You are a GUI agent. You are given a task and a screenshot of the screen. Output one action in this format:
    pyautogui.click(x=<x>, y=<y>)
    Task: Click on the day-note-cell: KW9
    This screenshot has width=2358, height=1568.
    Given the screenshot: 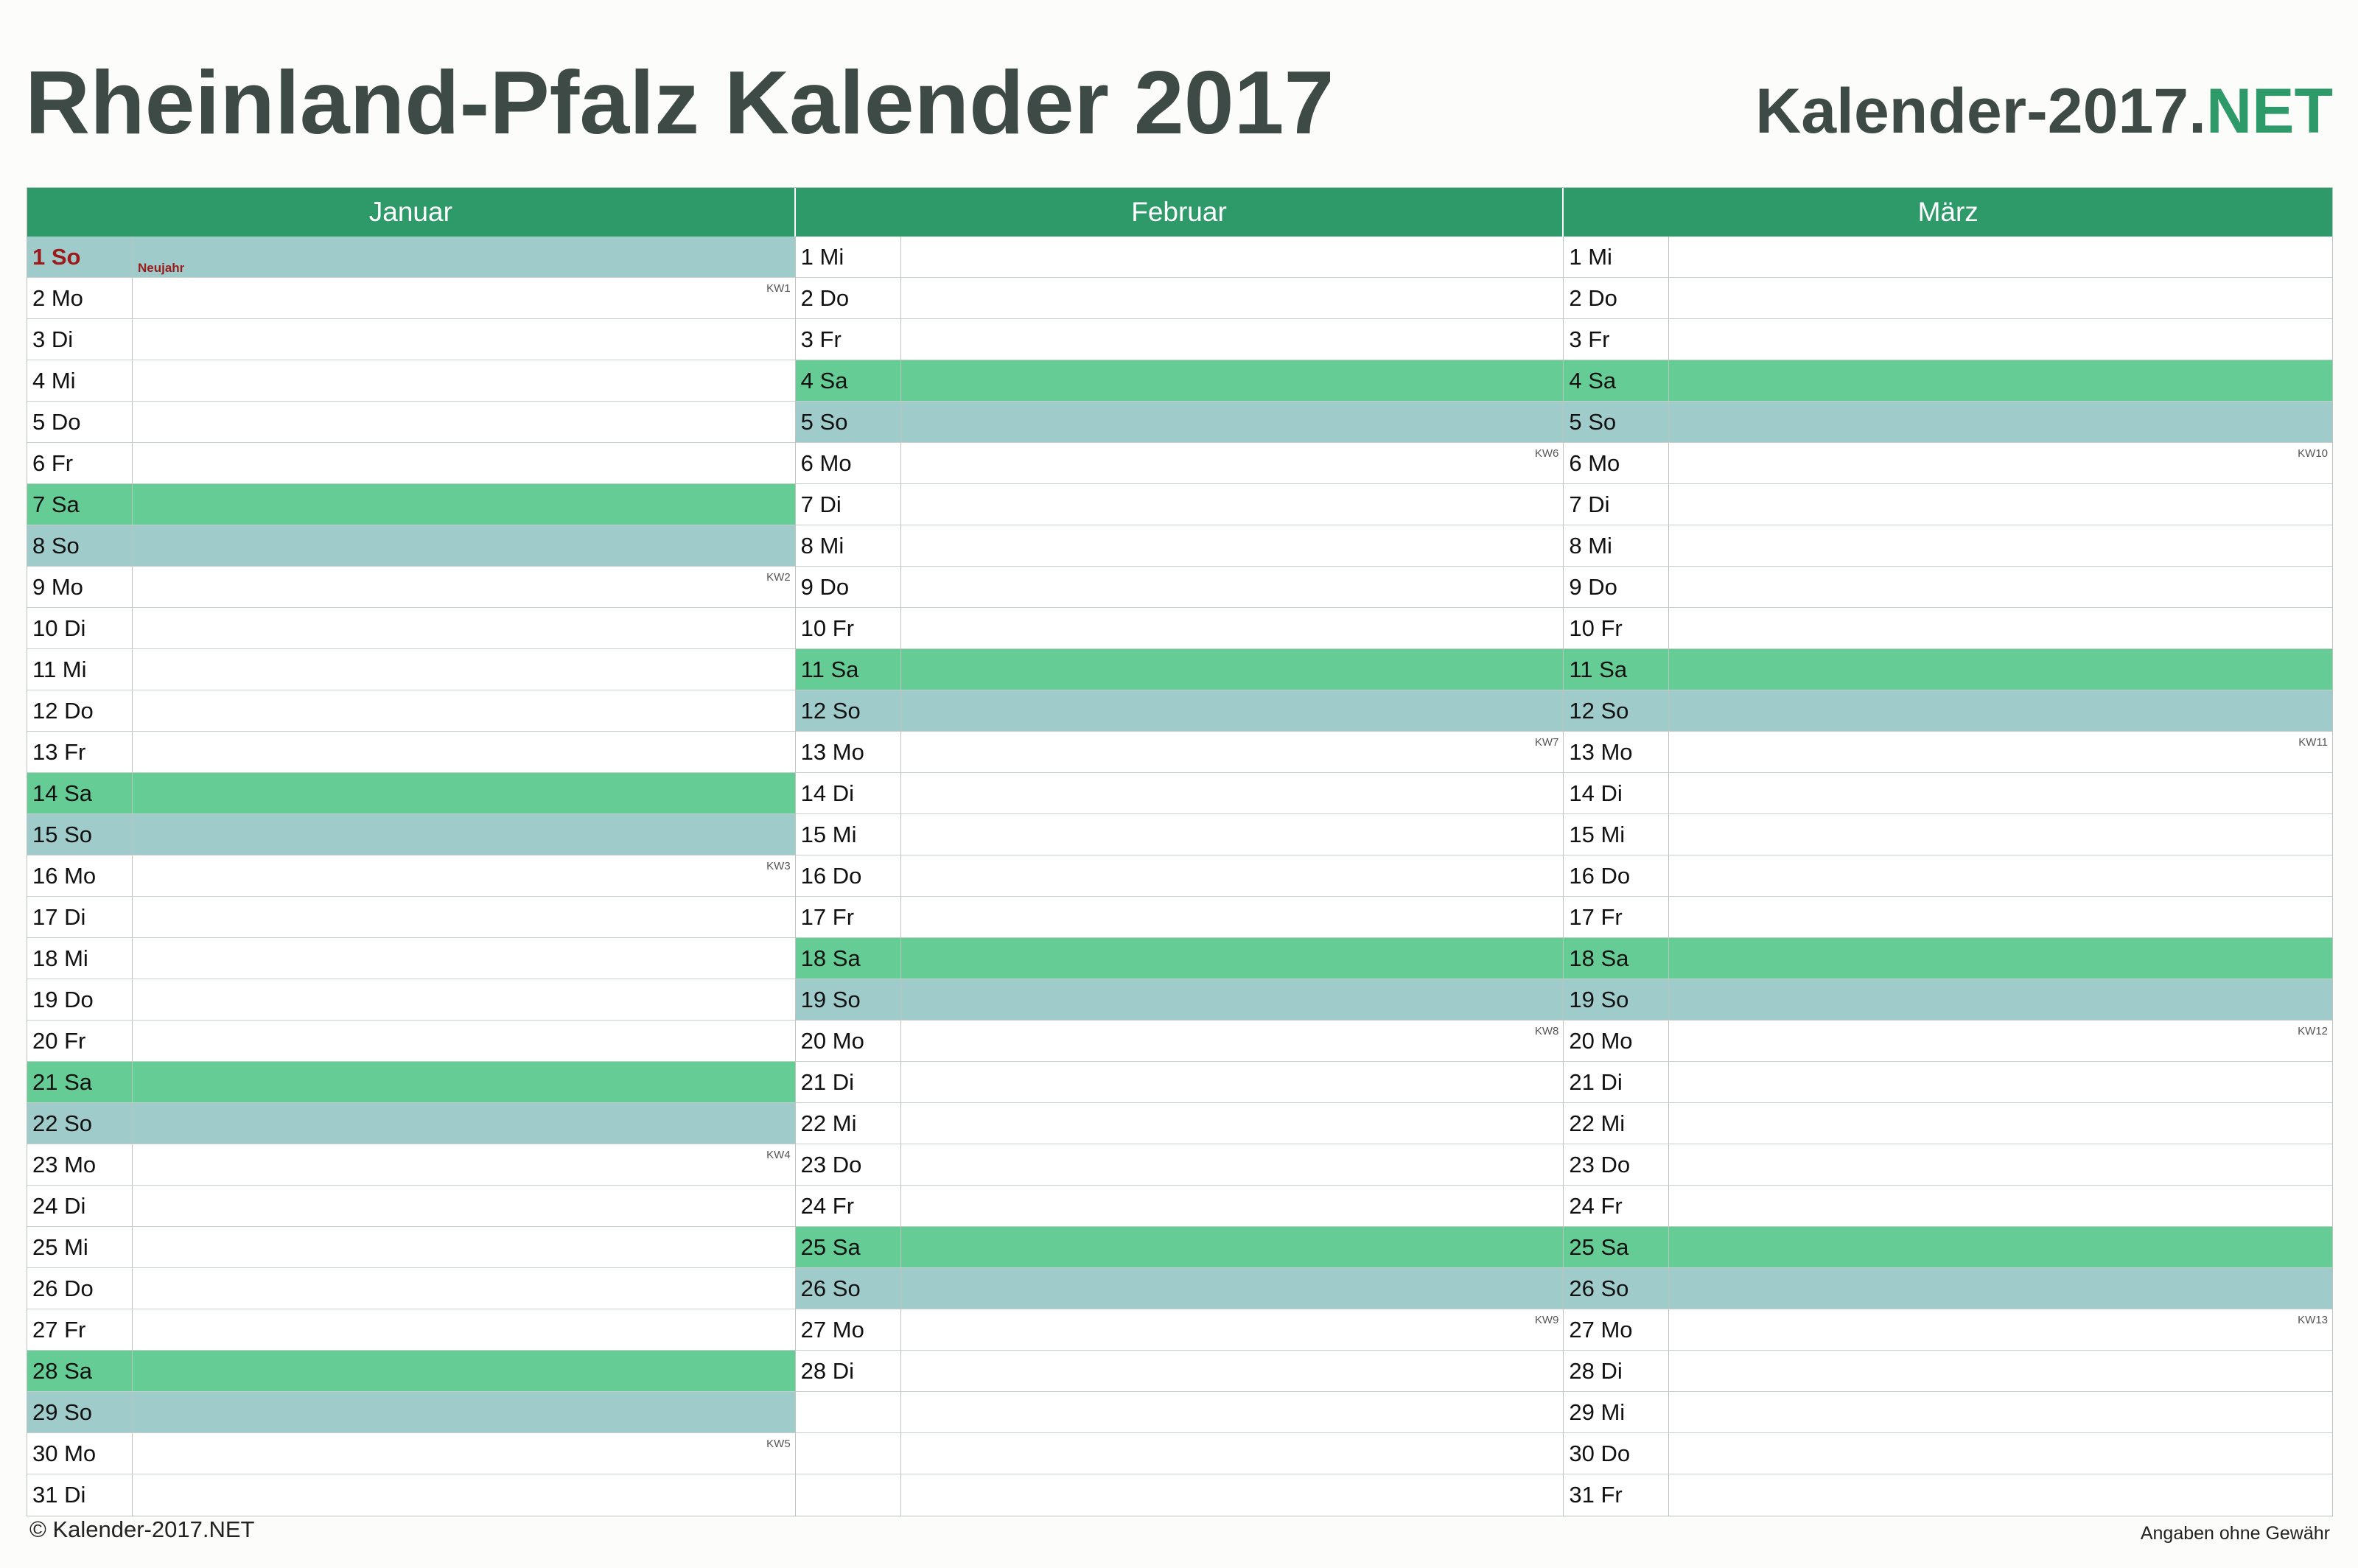 What is the action you would take?
    pyautogui.click(x=1232, y=1329)
    